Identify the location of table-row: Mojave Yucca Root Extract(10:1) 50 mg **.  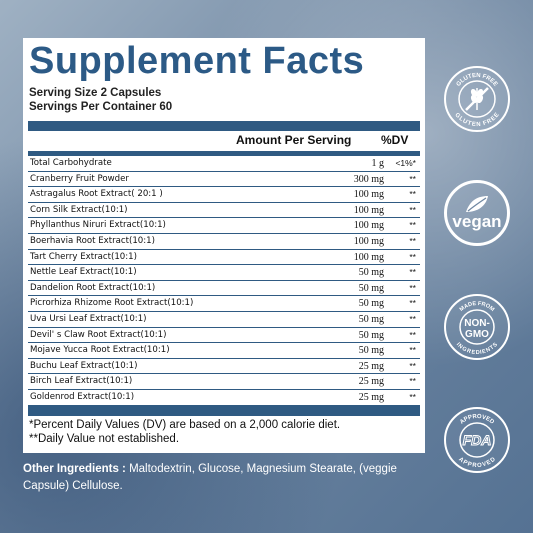
(224, 351).